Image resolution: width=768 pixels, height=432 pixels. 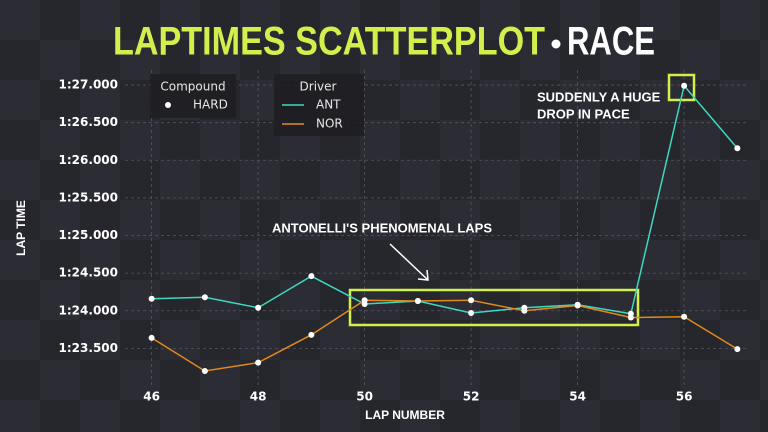 What do you see at coordinates (88, 348) in the screenshot?
I see `y-tick-label: 1:23.500` at bounding box center [88, 348].